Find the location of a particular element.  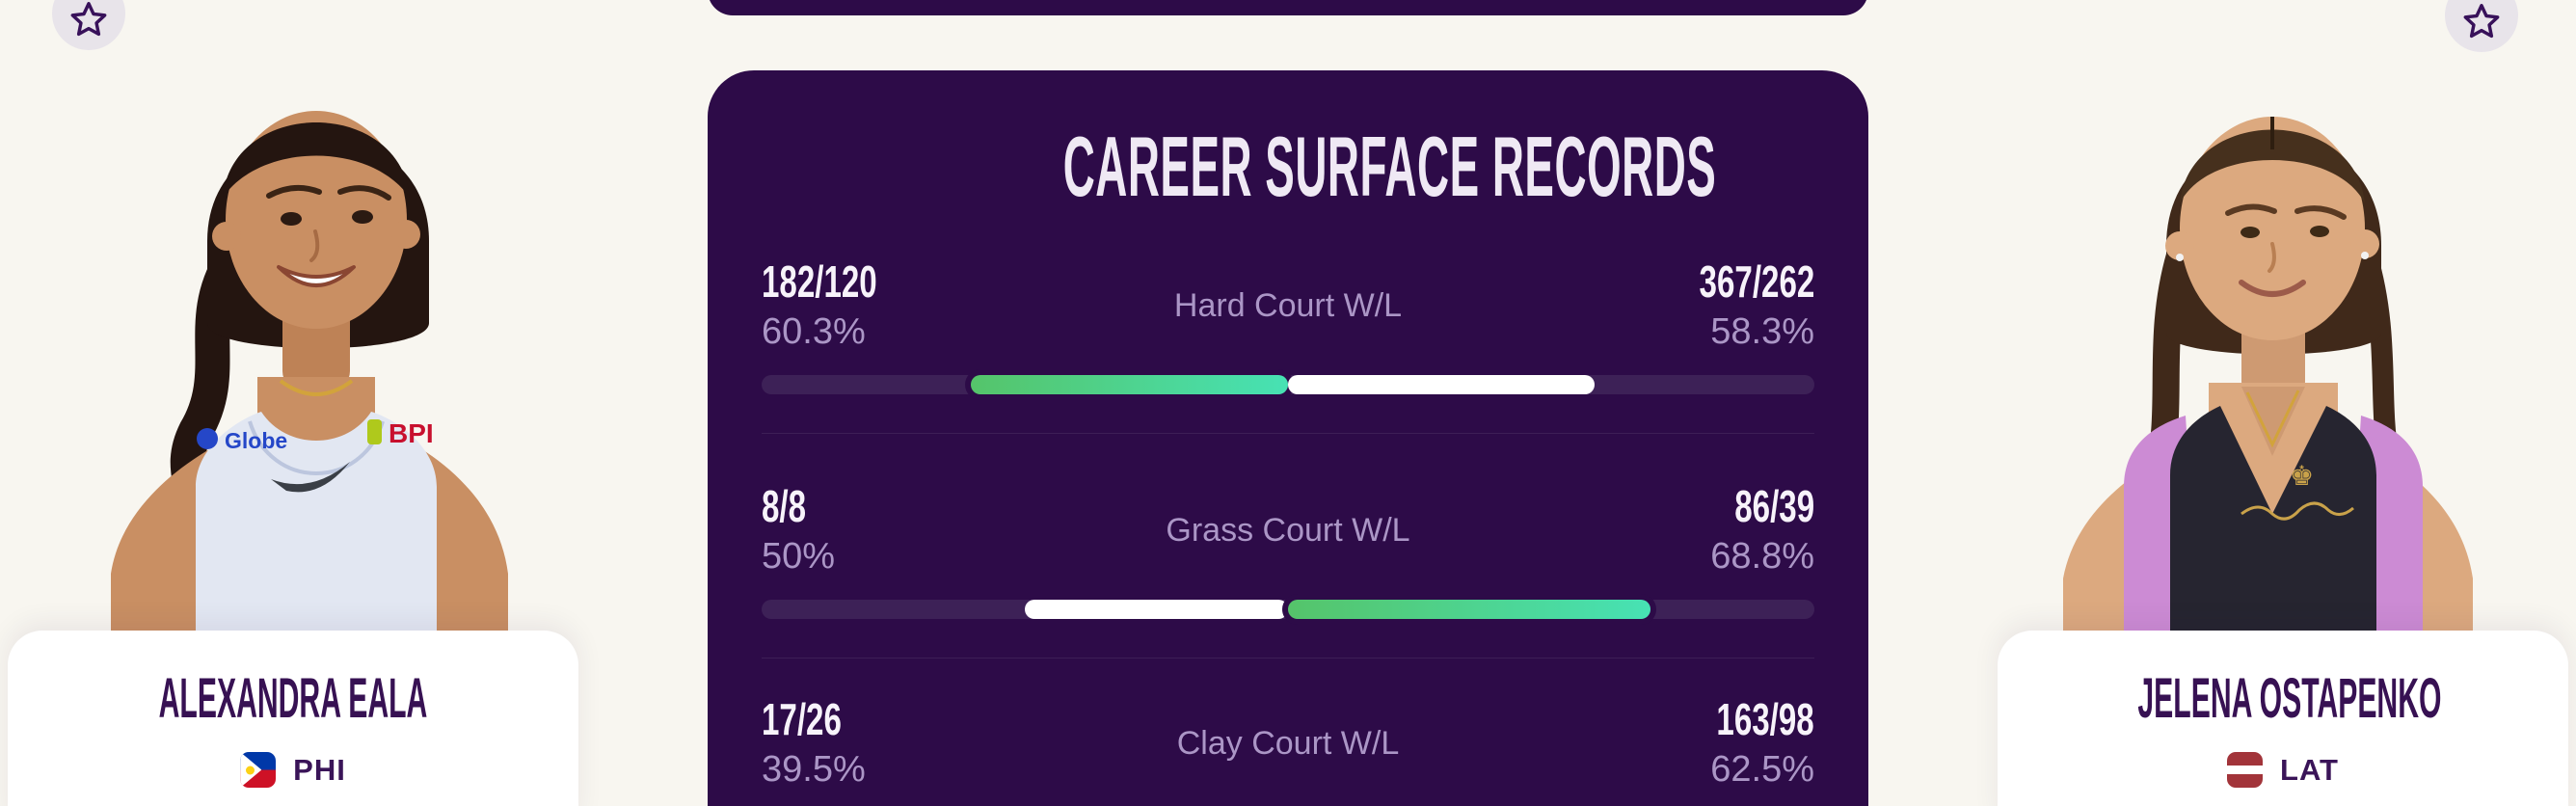

country-code: LAT is located at coordinates (2310, 769).